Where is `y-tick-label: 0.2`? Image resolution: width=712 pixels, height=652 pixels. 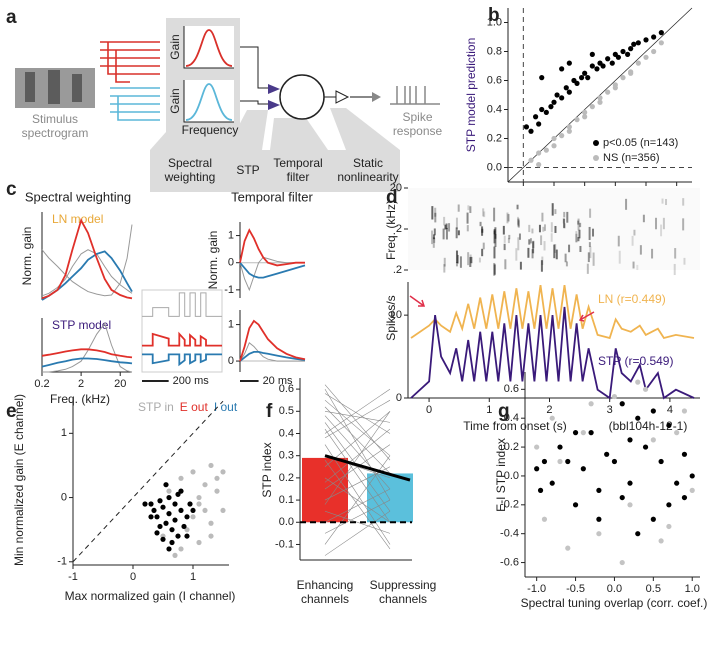
y-tick-label: 0.2 is located at coordinates (286, 478).